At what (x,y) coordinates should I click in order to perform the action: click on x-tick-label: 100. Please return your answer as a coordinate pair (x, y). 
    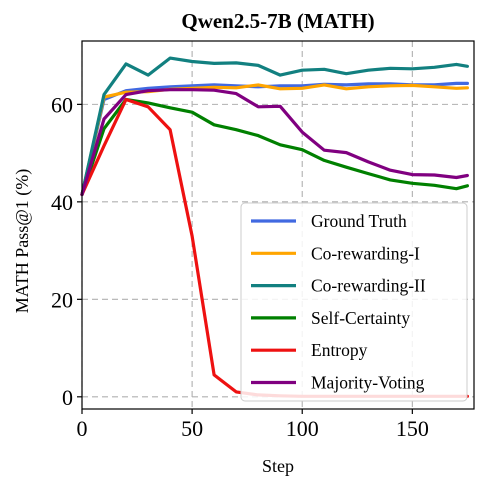
    Looking at the image, I should click on (302, 428).